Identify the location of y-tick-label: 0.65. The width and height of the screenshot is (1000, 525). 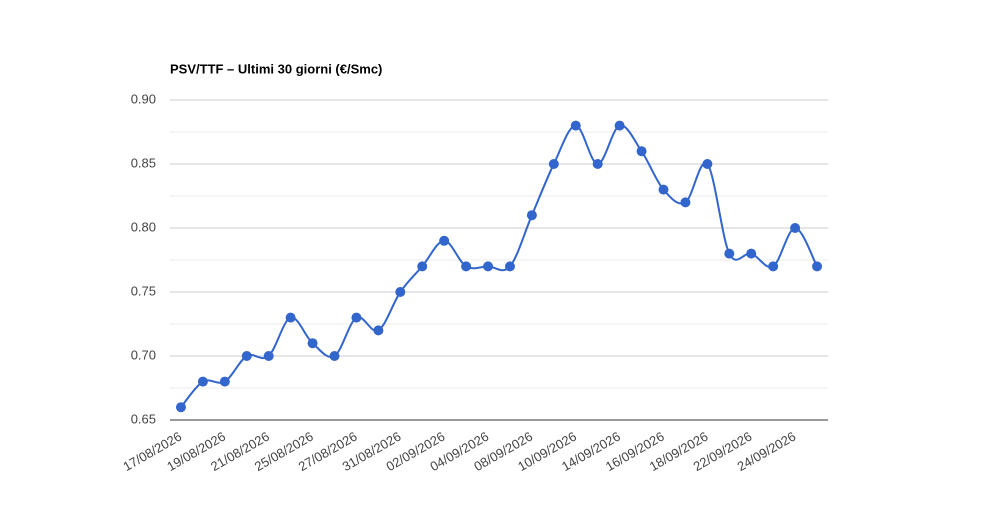
(143, 418).